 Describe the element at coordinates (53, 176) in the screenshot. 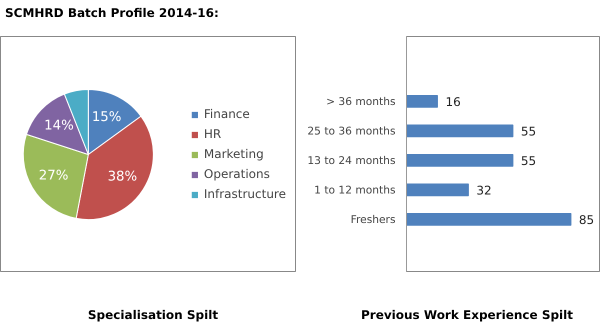

I see `data-label: 27%` at that location.